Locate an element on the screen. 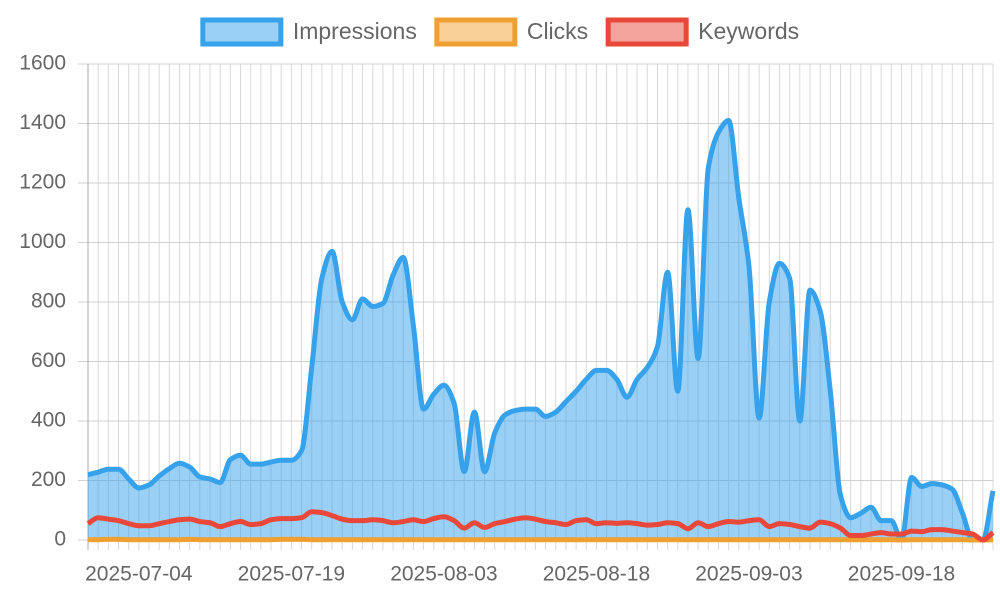 The height and width of the screenshot is (600, 1000). y-tick-label: 1000 is located at coordinates (42, 241).